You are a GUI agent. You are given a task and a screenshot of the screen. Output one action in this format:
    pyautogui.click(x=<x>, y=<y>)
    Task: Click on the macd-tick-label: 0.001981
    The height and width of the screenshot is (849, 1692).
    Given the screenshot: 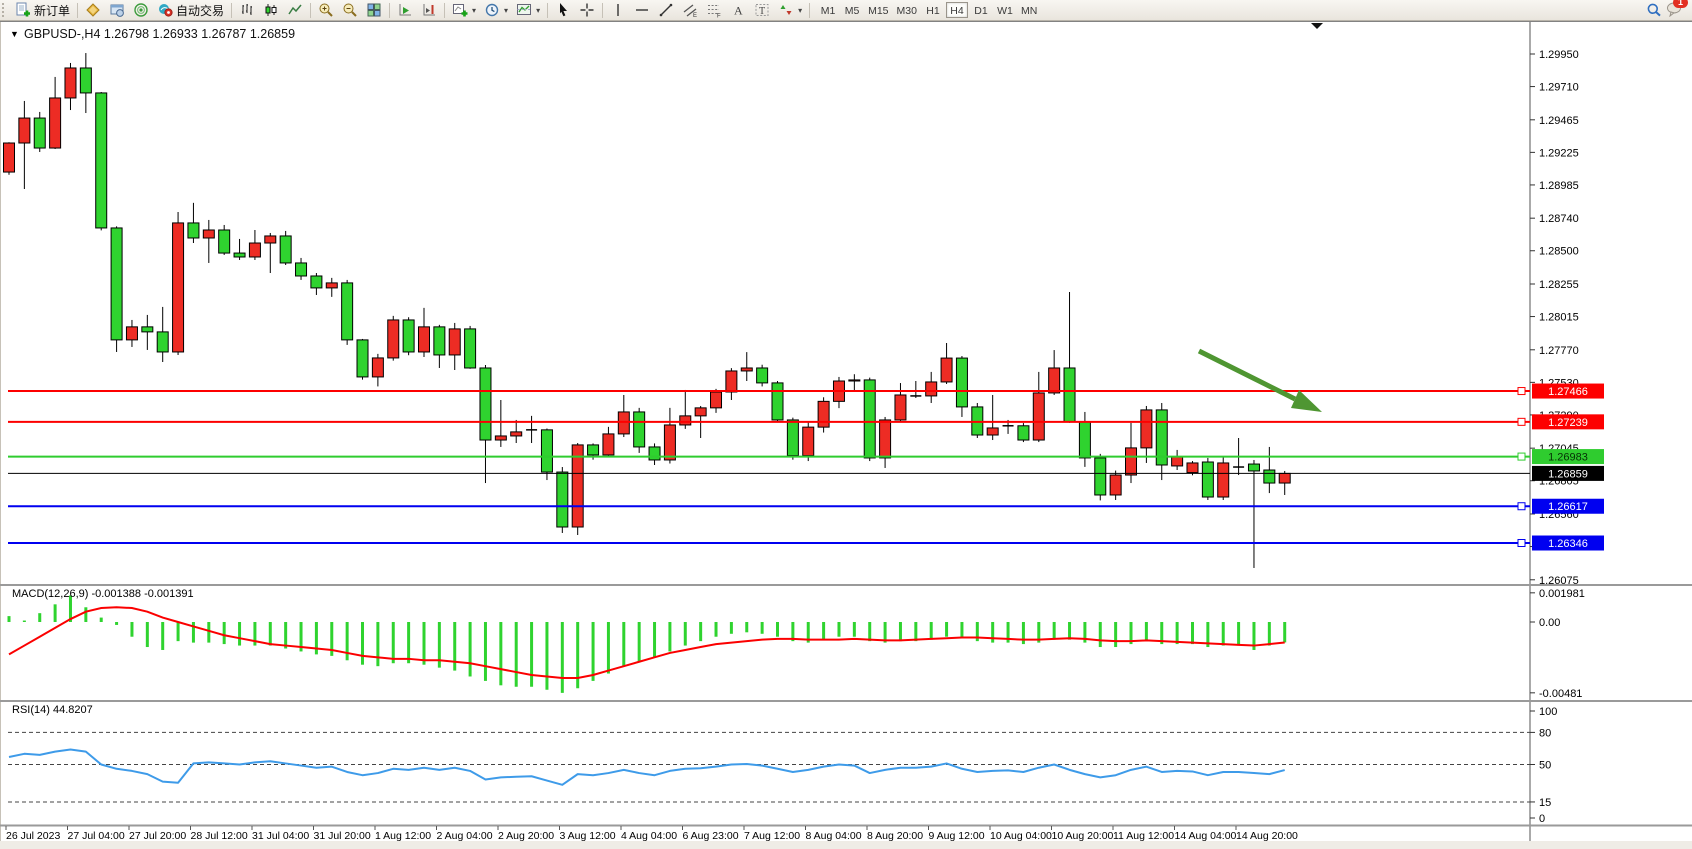 What is the action you would take?
    pyautogui.click(x=1562, y=594)
    